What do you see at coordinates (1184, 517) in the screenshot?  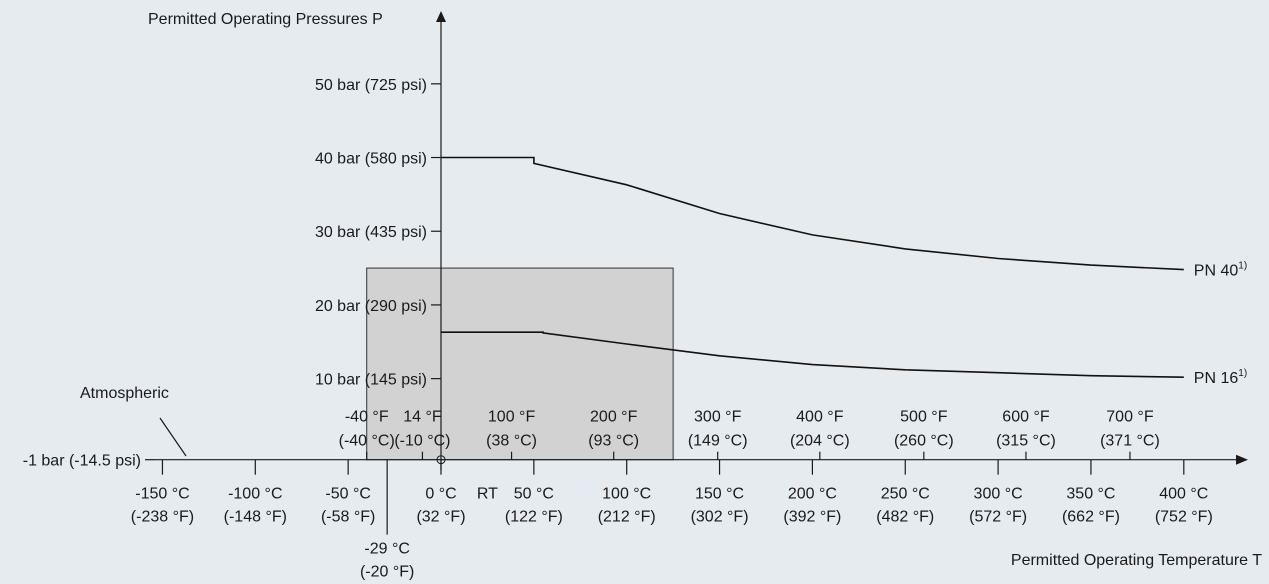 I see `x-tick-label-c-f: (752 °F)` at bounding box center [1184, 517].